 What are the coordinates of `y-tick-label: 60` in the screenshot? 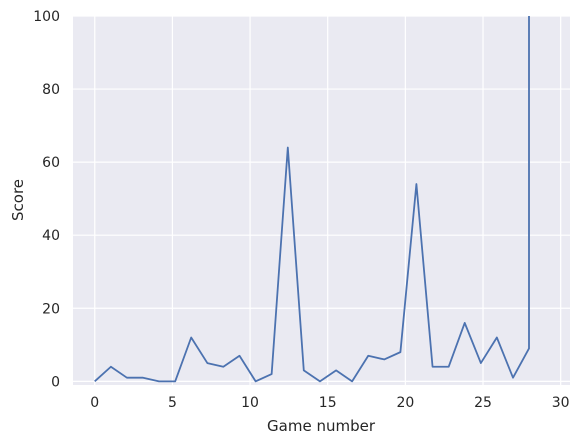 It's located at (51, 163).